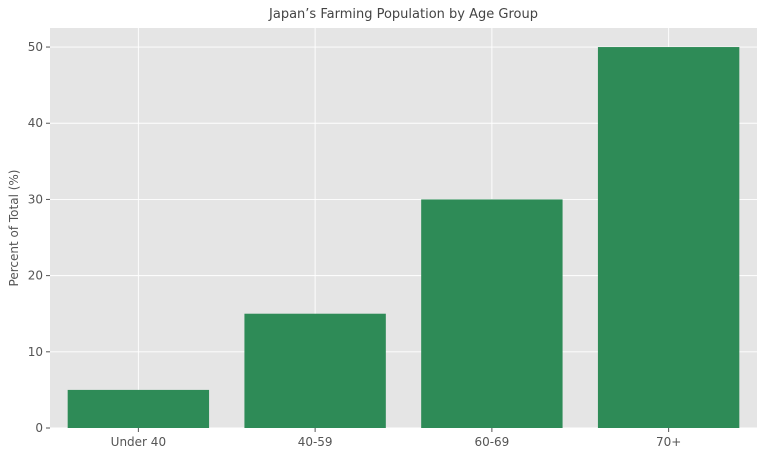 Image resolution: width=768 pixels, height=462 pixels. I want to click on x-axis-ticks: Under 40 40-59 60-69 70+, so click(396, 438).